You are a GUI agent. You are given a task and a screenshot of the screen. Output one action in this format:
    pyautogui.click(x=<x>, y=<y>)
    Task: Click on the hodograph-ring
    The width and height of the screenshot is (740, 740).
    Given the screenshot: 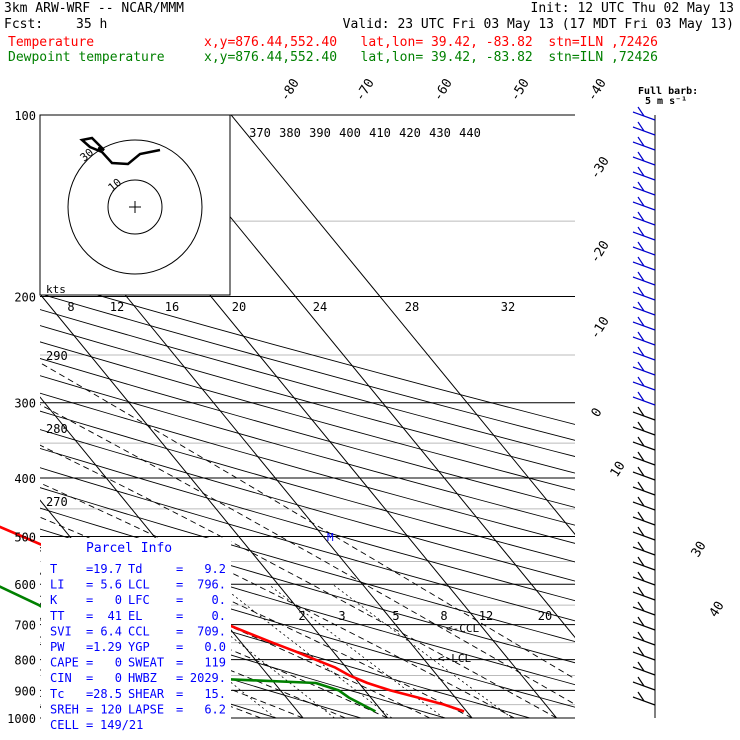 What is the action you would take?
    pyautogui.click(x=135, y=207)
    